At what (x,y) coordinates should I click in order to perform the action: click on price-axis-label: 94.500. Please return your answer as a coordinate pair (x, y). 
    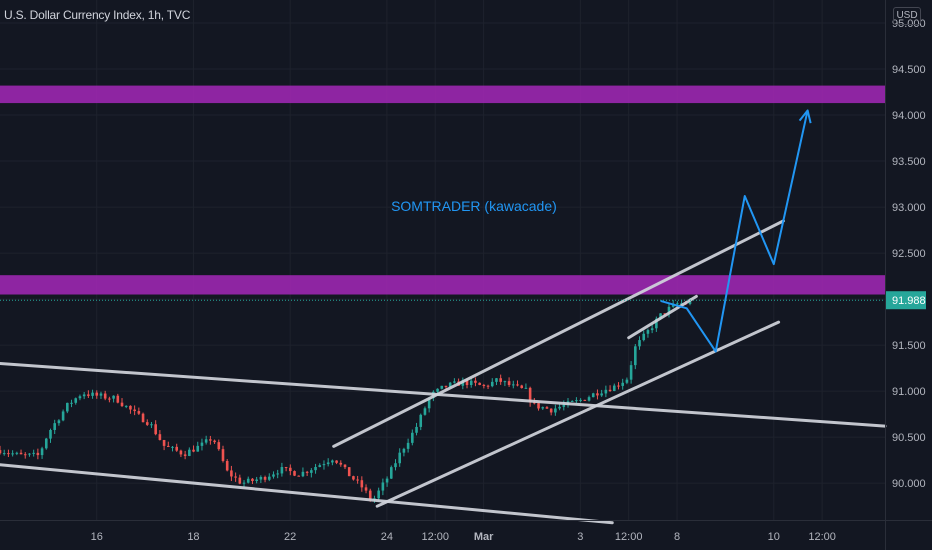
    Looking at the image, I should click on (909, 70).